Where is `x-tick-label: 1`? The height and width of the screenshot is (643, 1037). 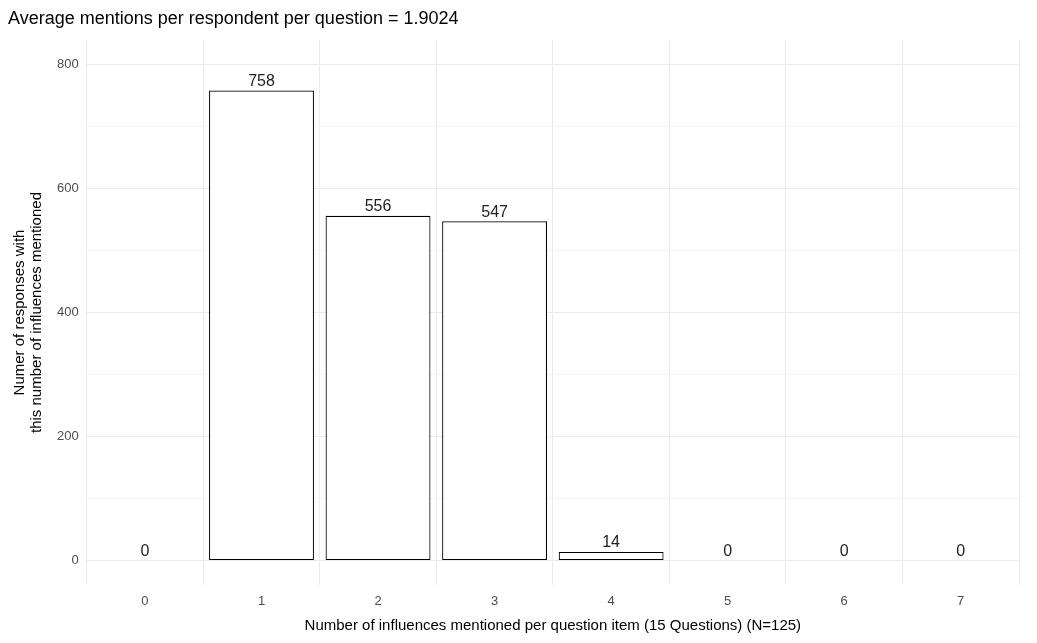
x-tick-label: 1 is located at coordinates (261, 600).